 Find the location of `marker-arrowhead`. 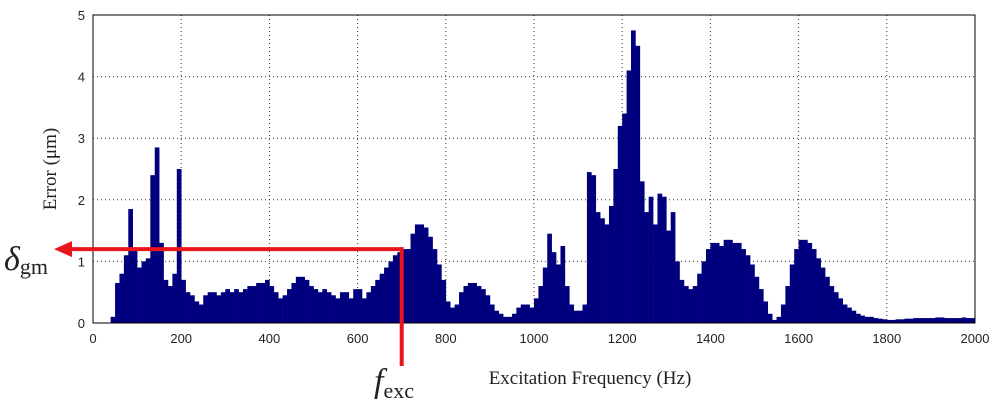

marker-arrowhead is located at coordinates (63, 249).